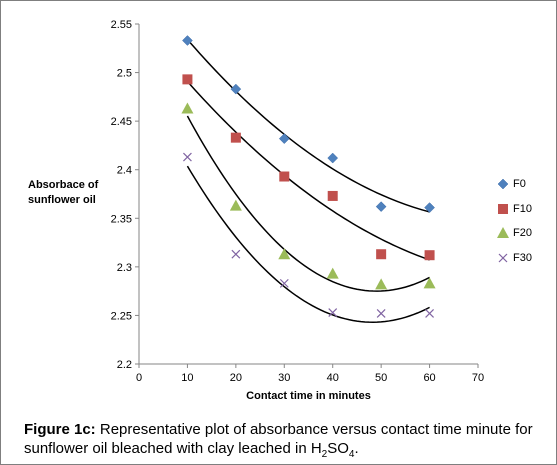 The height and width of the screenshot is (465, 557). What do you see at coordinates (478, 378) in the screenshot?
I see `x-tick-label: 70` at bounding box center [478, 378].